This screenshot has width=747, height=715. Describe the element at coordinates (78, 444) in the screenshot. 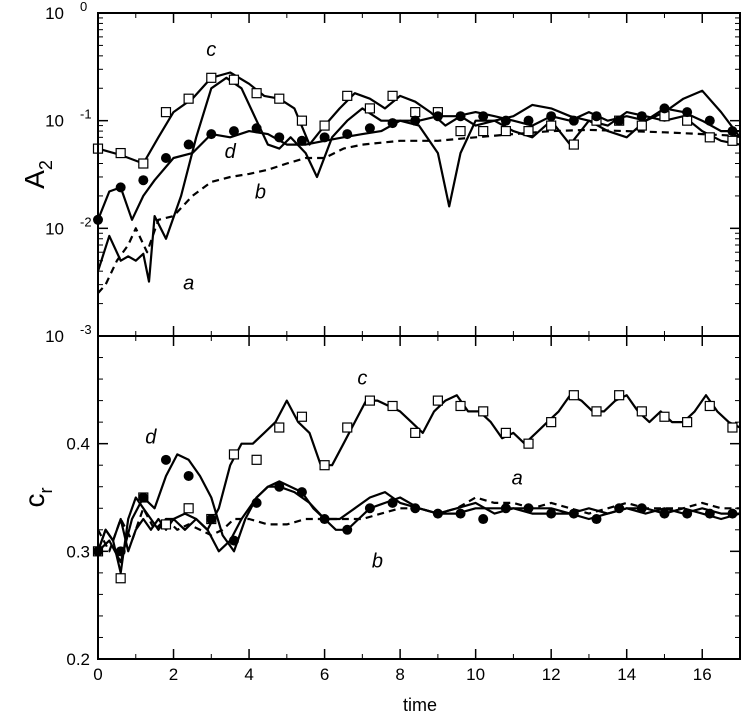

I see `y-tick-label: 0.4` at that location.